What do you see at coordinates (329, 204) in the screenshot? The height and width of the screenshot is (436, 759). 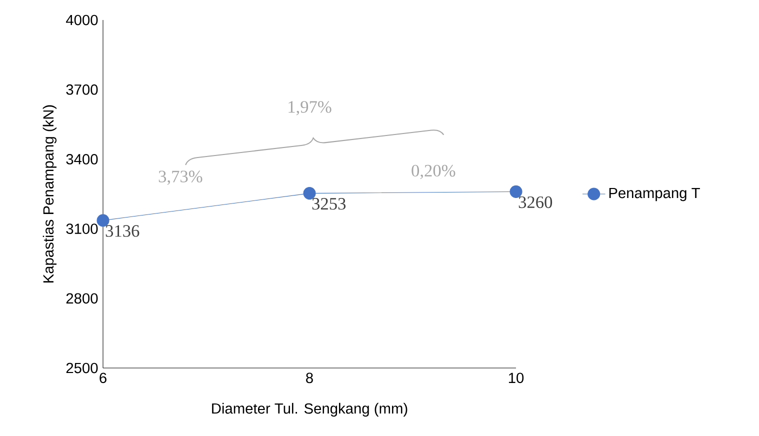 I see `data-label: 3253` at bounding box center [329, 204].